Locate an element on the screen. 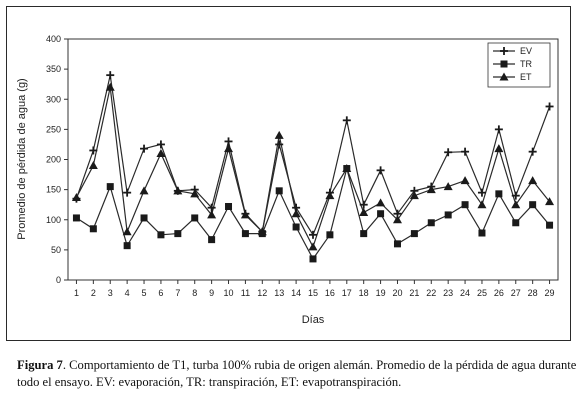 The width and height of the screenshot is (579, 401). x-tick-label: 10 is located at coordinates (229, 293).